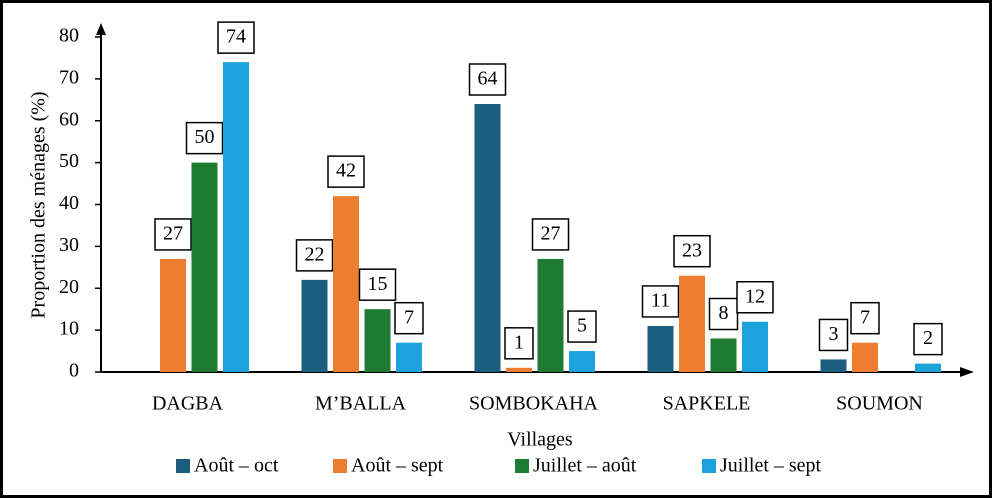  What do you see at coordinates (533, 404) in the screenshot?
I see `x-tick-label: SOMBOKAHA` at bounding box center [533, 404].